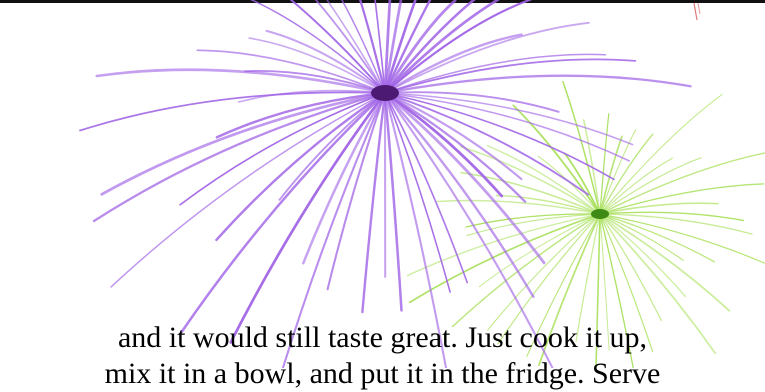 The width and height of the screenshot is (765, 392). What do you see at coordinates (344, 178) in the screenshot?
I see `purple-firework-ray` at bounding box center [344, 178].